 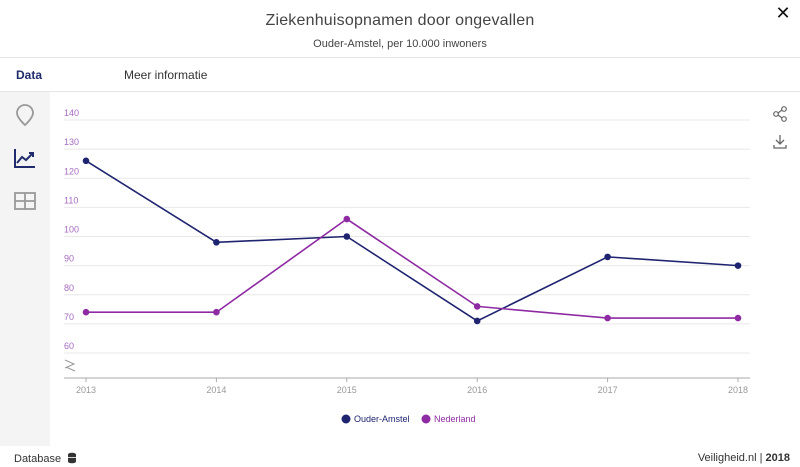 I want to click on view-sidebar, so click(x=25, y=269).